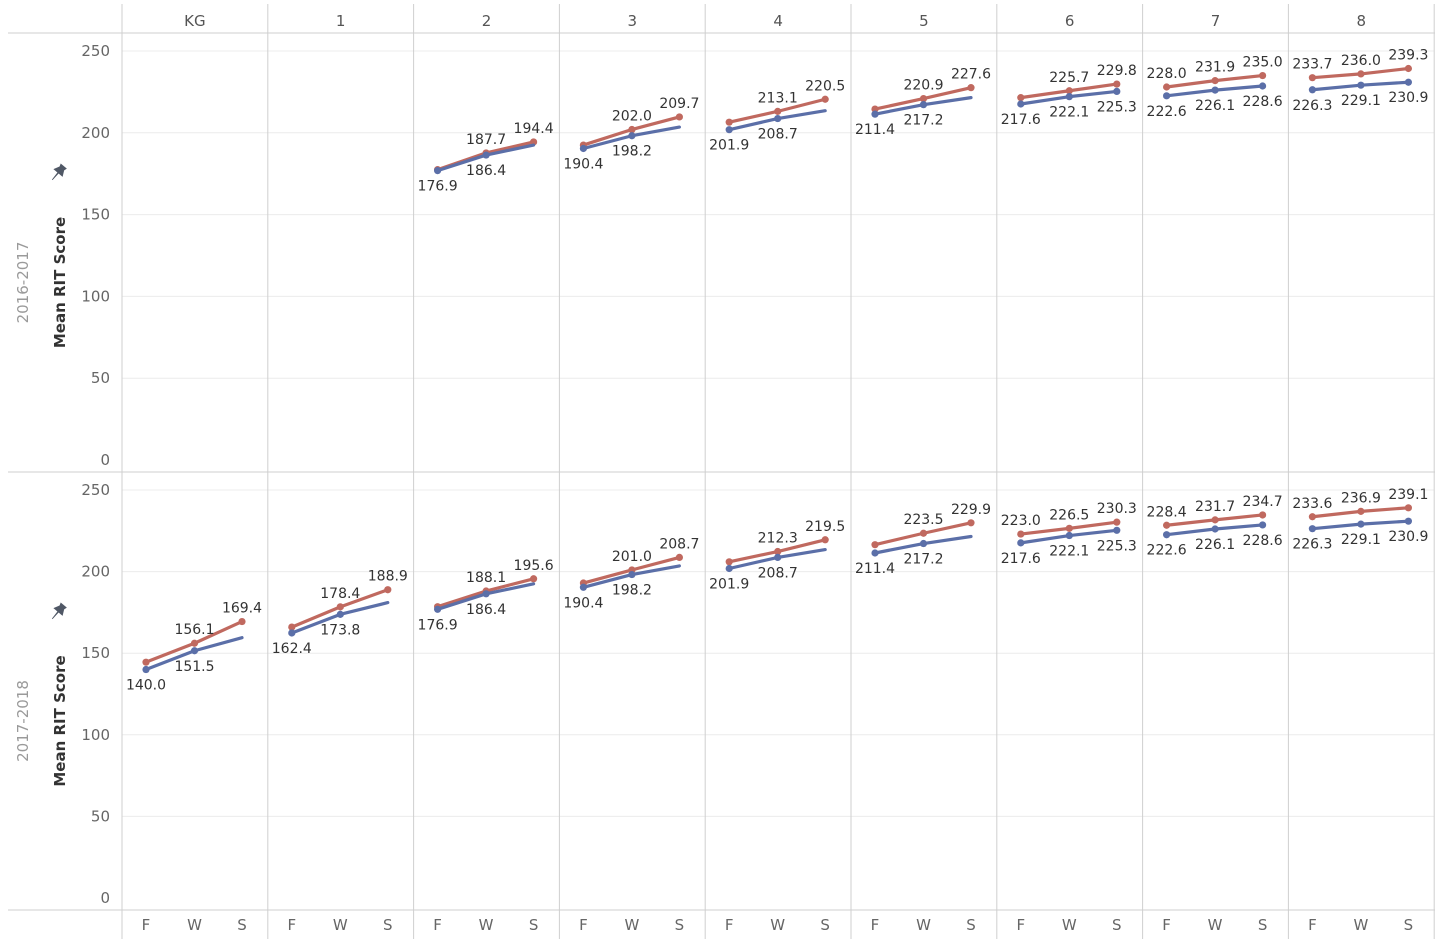 The image size is (1435, 943). Describe the element at coordinates (23, 721) in the screenshot. I see `row-label: 2017-2018` at that location.